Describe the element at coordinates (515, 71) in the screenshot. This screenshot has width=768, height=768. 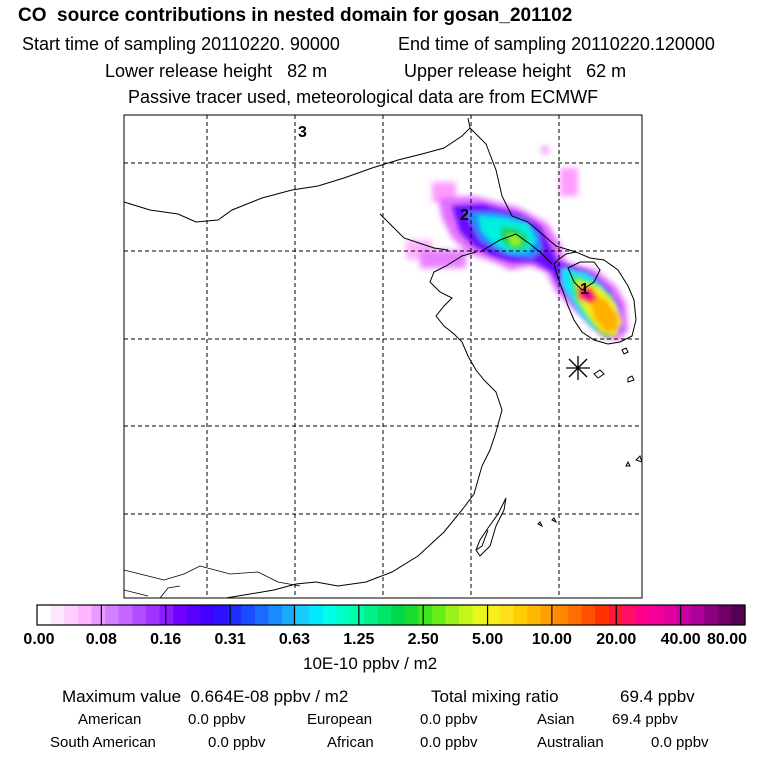
I see `upper-release-height-label: Upper release height 62 m` at that location.